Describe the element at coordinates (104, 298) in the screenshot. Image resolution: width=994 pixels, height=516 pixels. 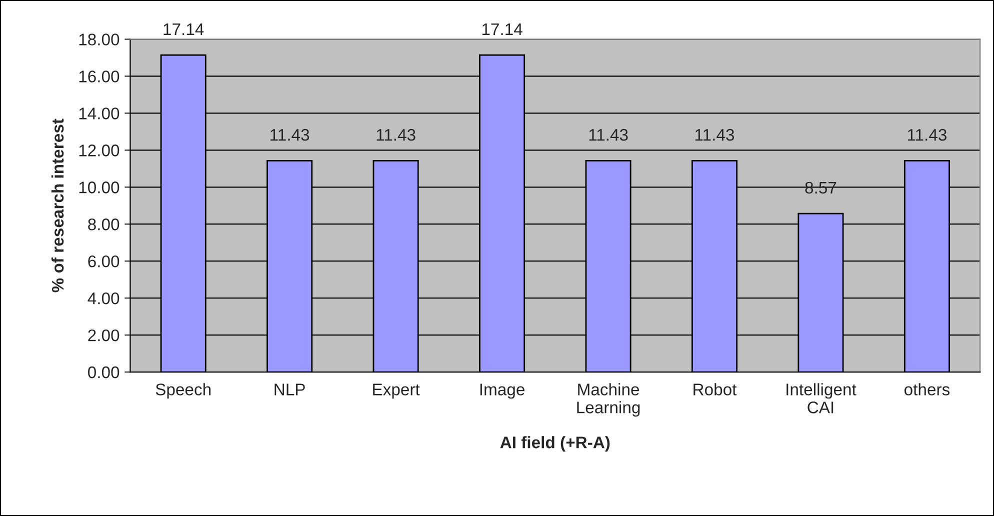
I see `y-tick-label: 4.00` at that location.